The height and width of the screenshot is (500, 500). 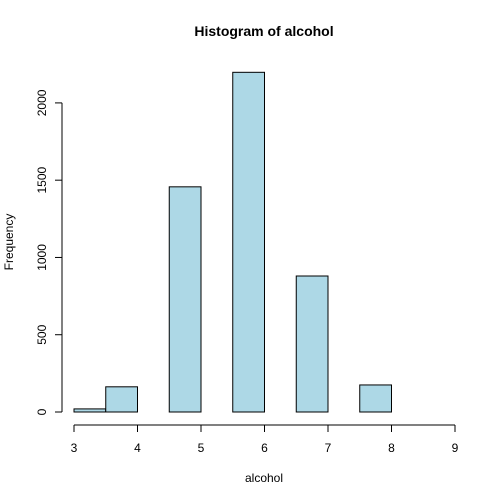 What do you see at coordinates (9, 242) in the screenshot?
I see `y-axis-label: Frequency` at bounding box center [9, 242].